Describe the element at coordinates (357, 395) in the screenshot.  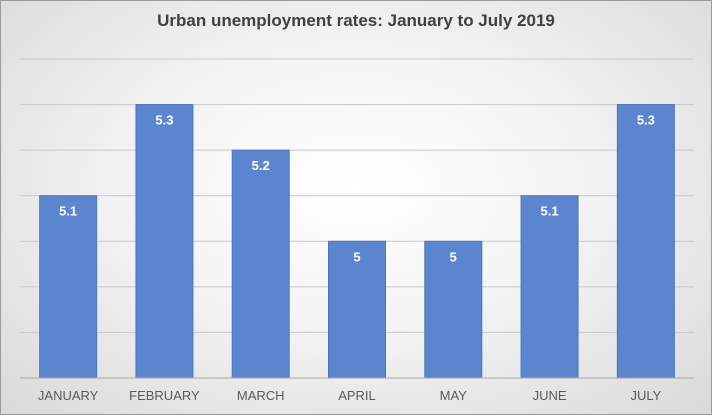
I see `x-tick-label-april: APRIL` at that location.